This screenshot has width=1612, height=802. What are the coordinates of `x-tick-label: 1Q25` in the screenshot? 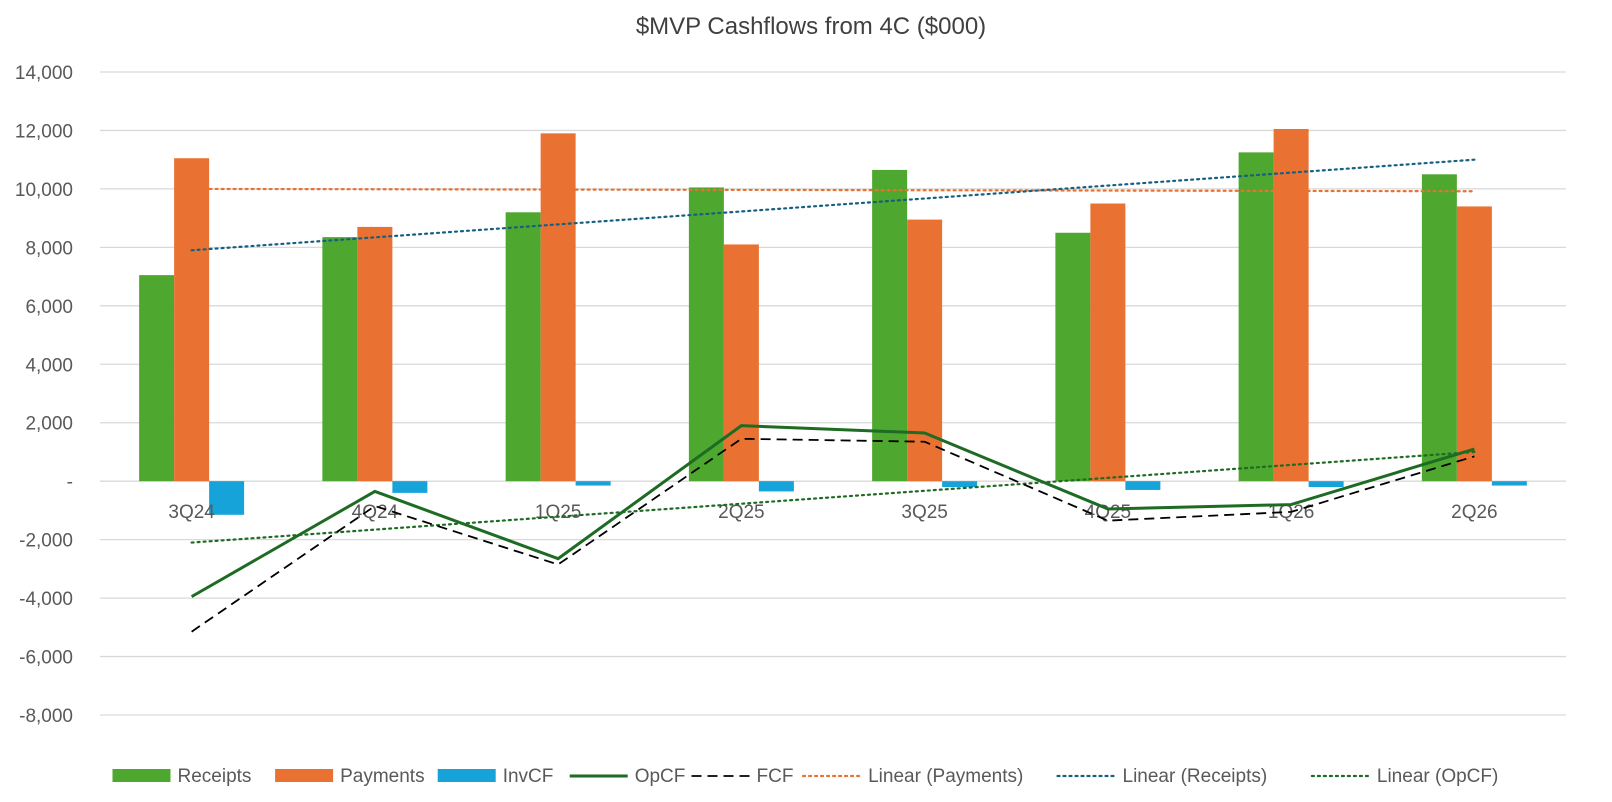 It's located at (558, 512).